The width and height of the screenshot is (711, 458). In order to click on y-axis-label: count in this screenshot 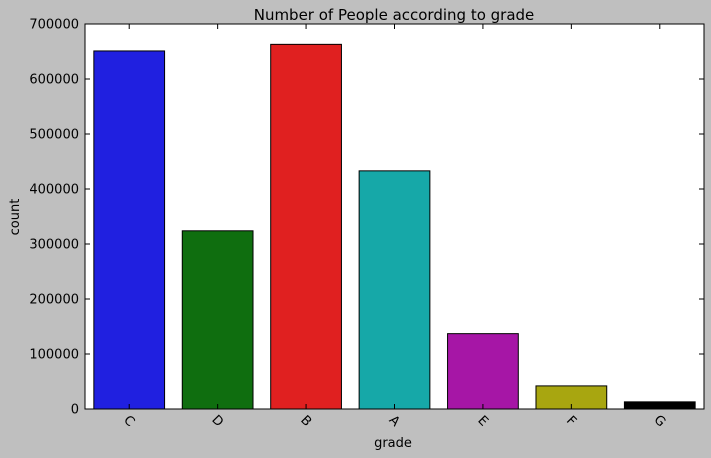, I will do `click(15, 217)`.